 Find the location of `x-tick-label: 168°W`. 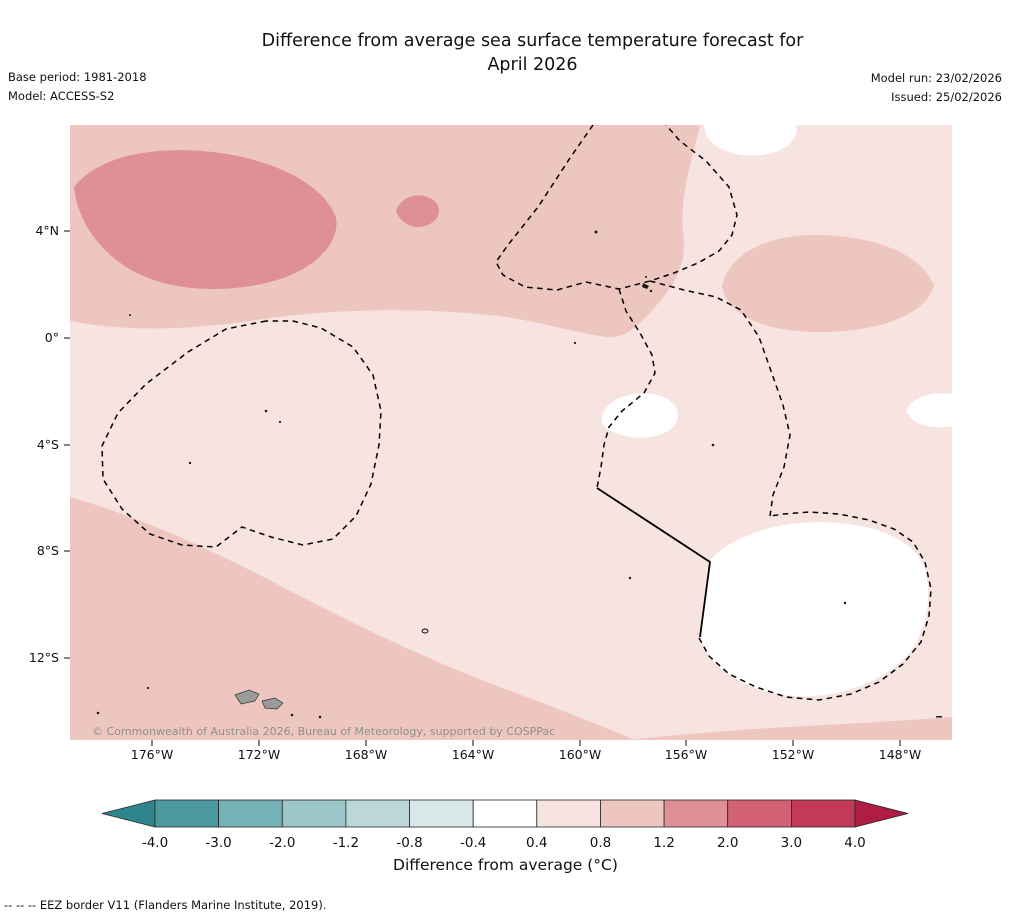

x-tick-label: 168°W is located at coordinates (366, 754).